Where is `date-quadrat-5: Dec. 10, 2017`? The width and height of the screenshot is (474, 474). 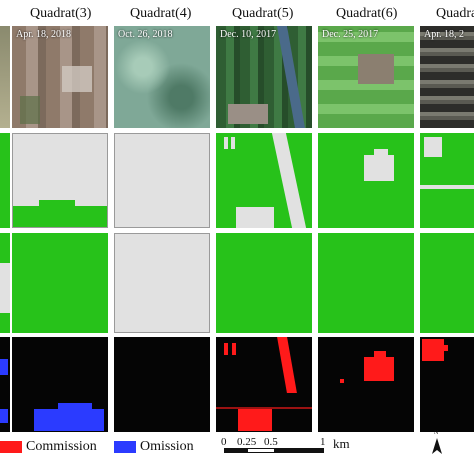
date-quadrat-5: Dec. 10, 2017 is located at coordinates (248, 34).